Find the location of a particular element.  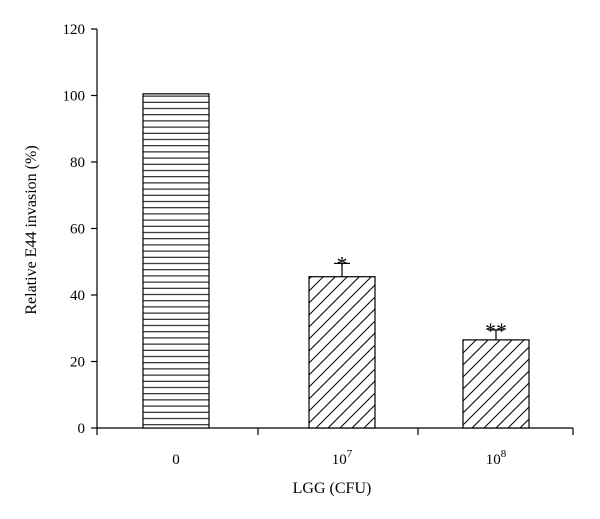

x-tick-label: 10⁷ is located at coordinates (342, 458).